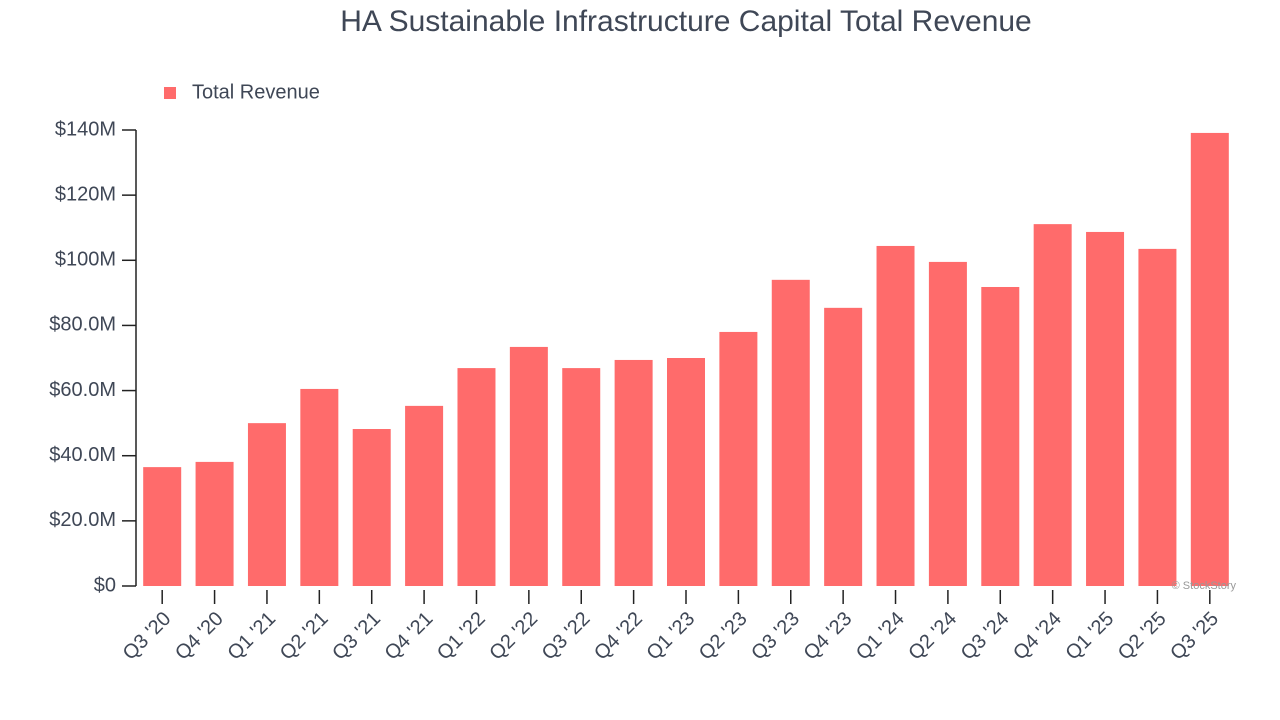  I want to click on legend-label: Total Revenue, so click(256, 92).